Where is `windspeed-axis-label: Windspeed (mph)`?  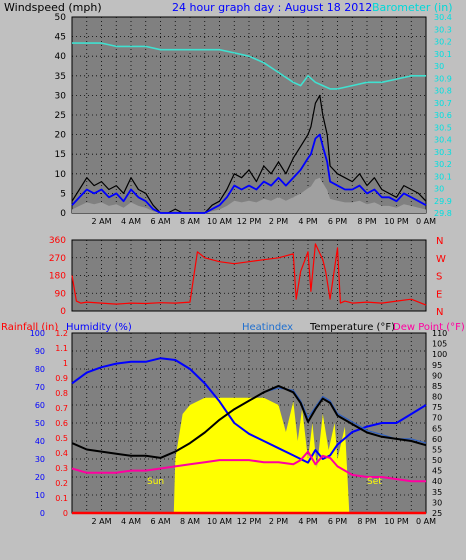
windspeed-axis-label: Windspeed (mph) is located at coordinates (53, 7).